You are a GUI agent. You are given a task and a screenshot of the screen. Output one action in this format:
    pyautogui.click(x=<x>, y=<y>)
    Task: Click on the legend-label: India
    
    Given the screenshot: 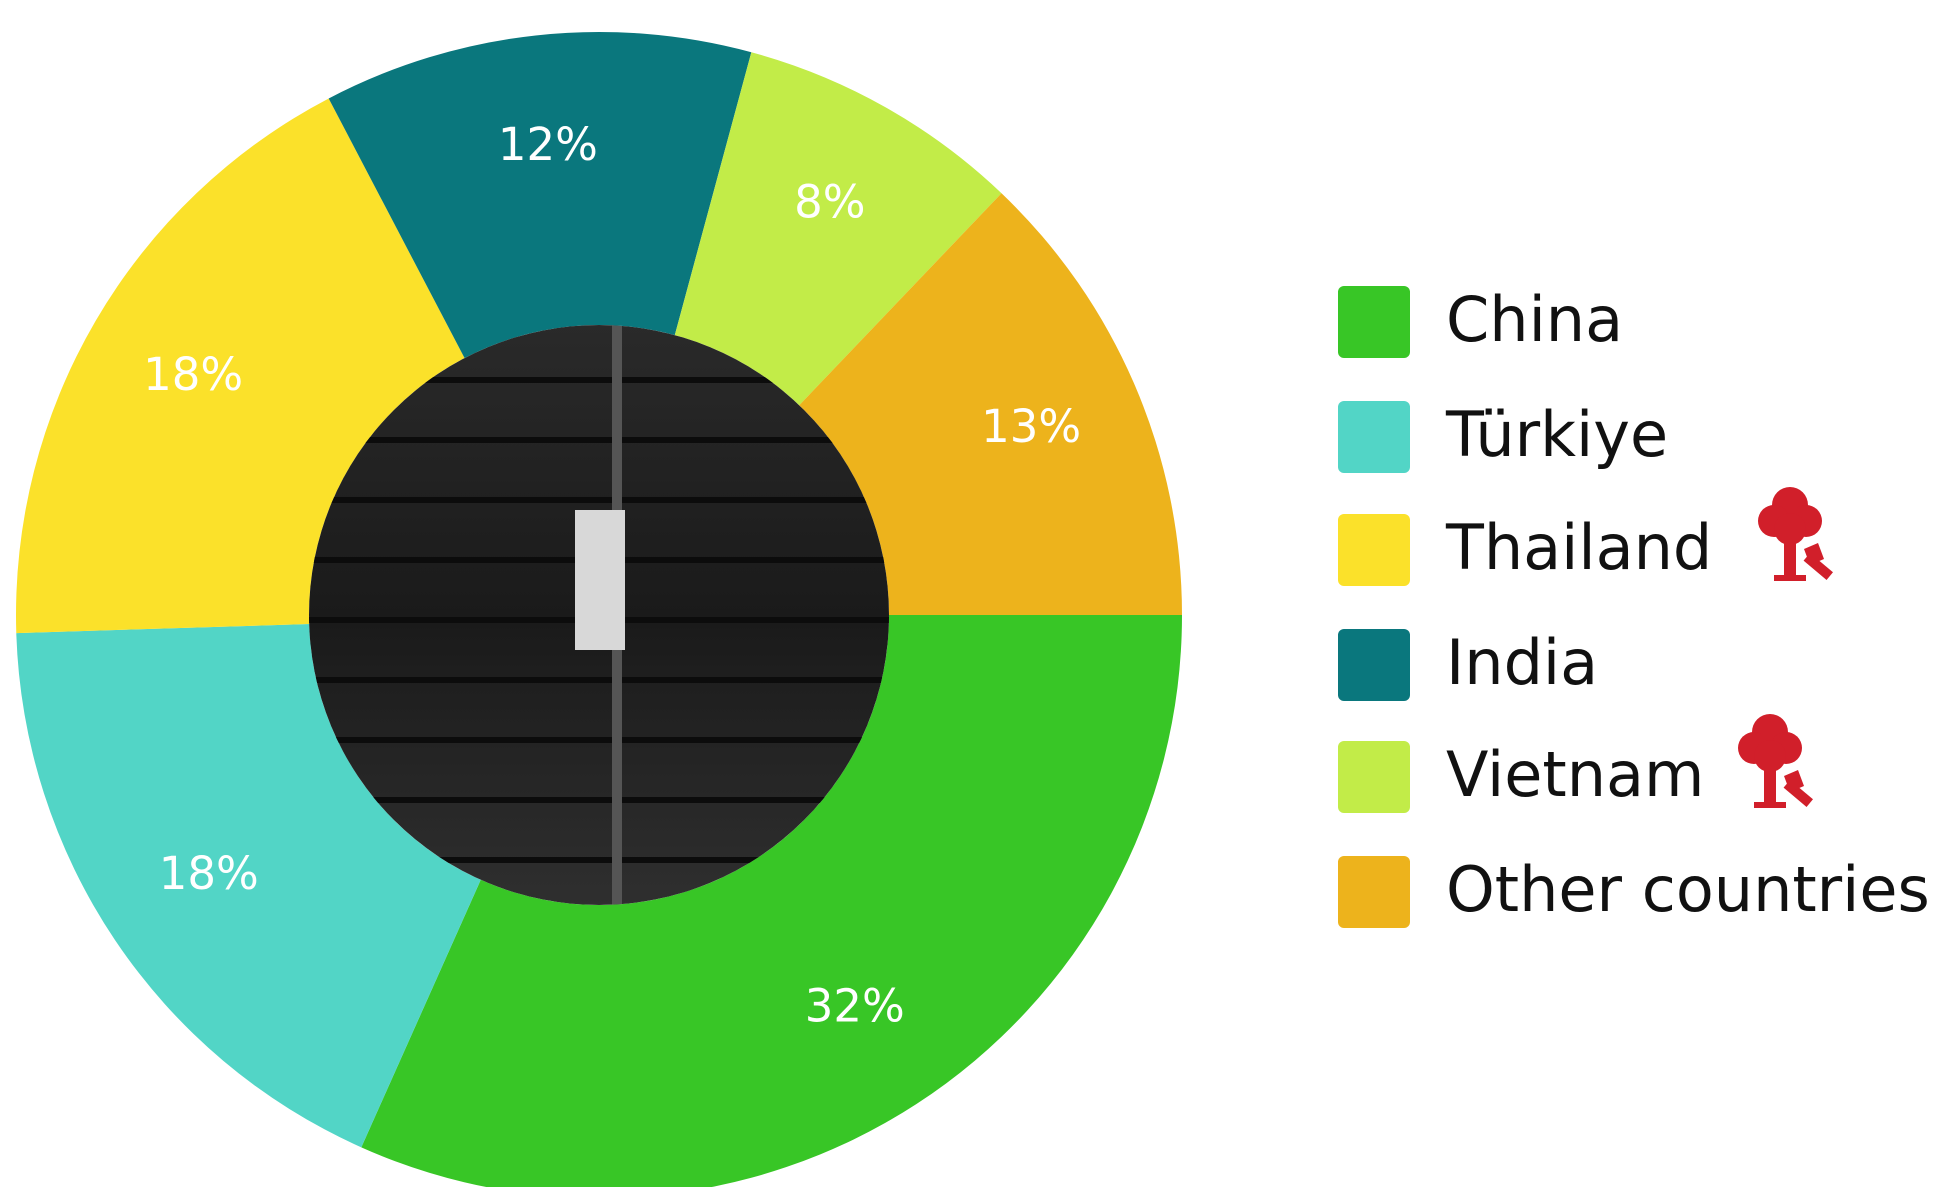 What is the action you would take?
    pyautogui.click(x=1522, y=662)
    